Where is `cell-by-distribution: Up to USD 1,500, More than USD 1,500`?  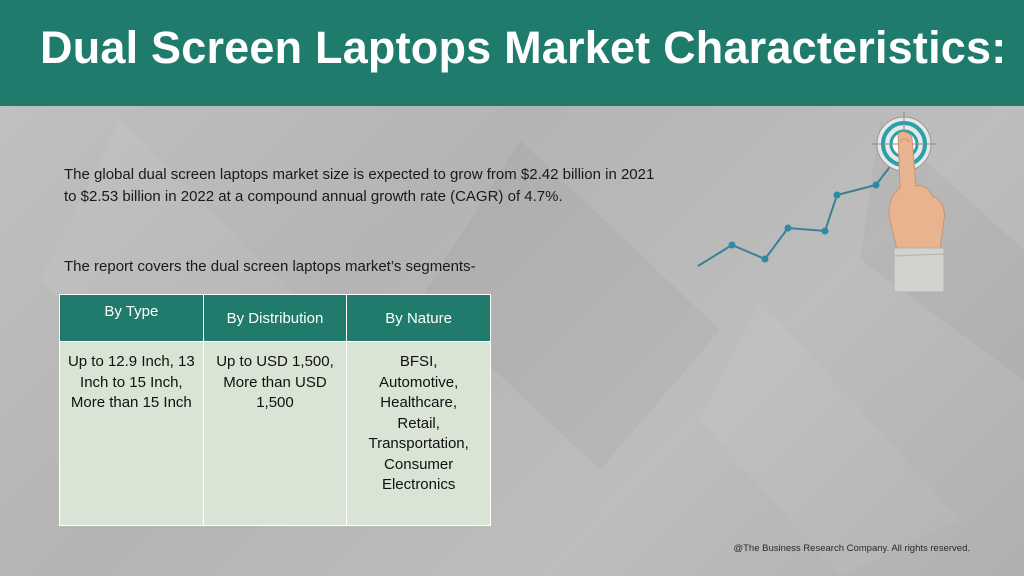
cell-by-distribution: Up to USD 1,500, More than USD 1,500 is located at coordinates (275, 433).